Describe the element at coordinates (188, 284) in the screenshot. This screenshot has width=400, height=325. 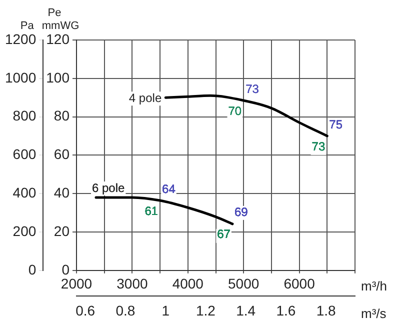
I see `x-tick-label: 4000` at that location.